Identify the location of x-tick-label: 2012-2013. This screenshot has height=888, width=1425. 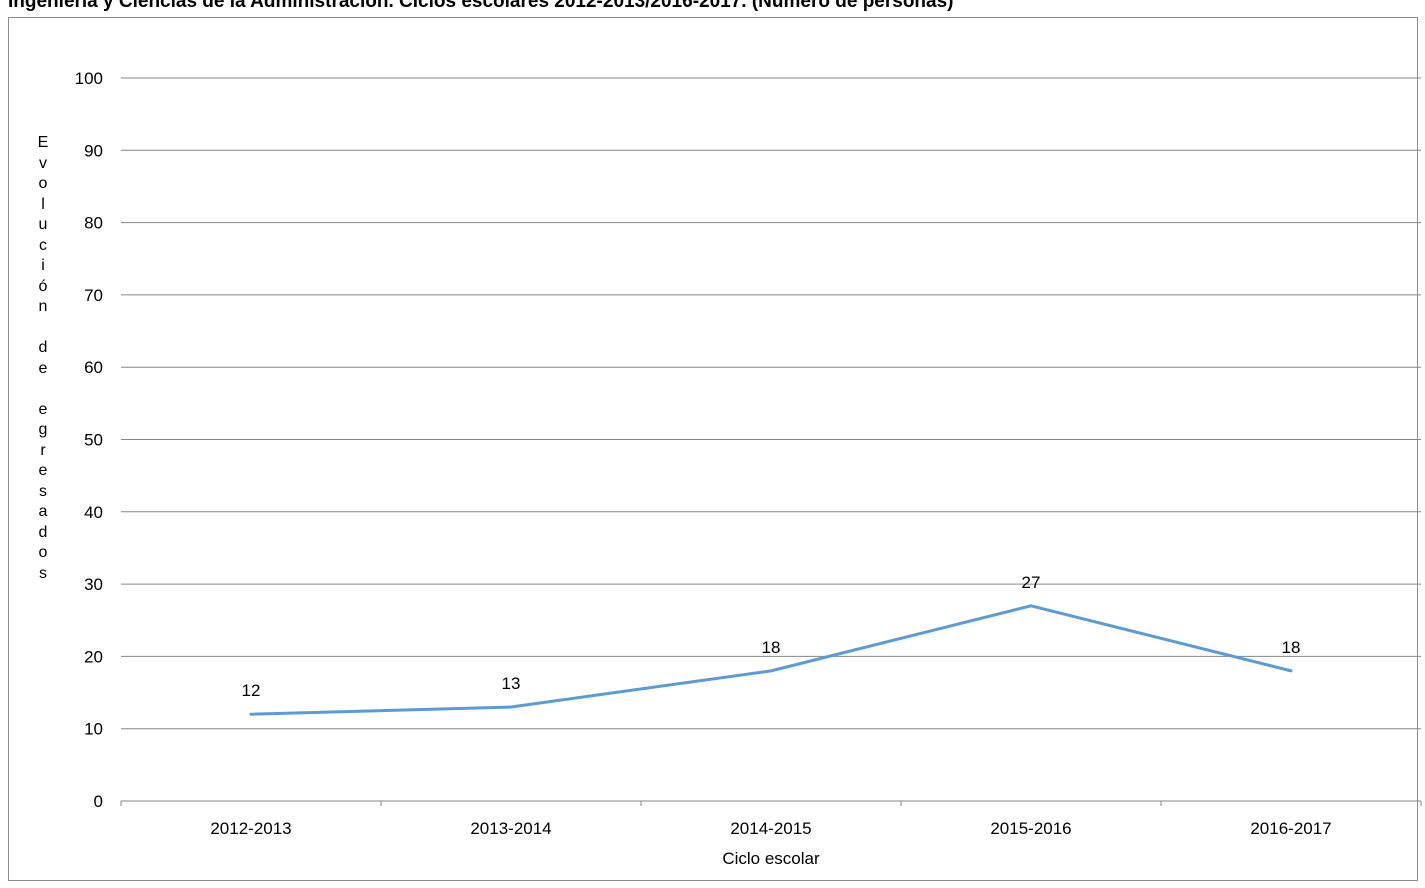
(250, 828).